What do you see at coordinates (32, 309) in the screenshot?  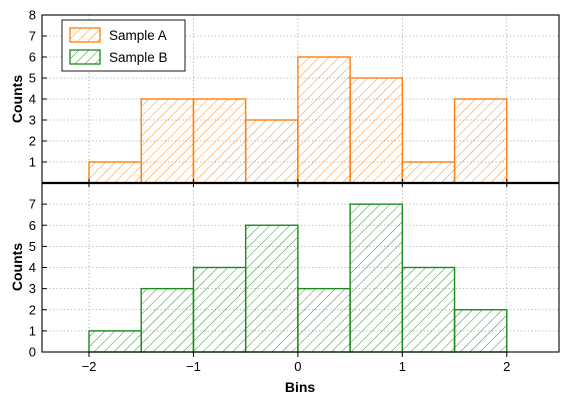 I see `bottom-y-tick-label: 2` at bounding box center [32, 309].